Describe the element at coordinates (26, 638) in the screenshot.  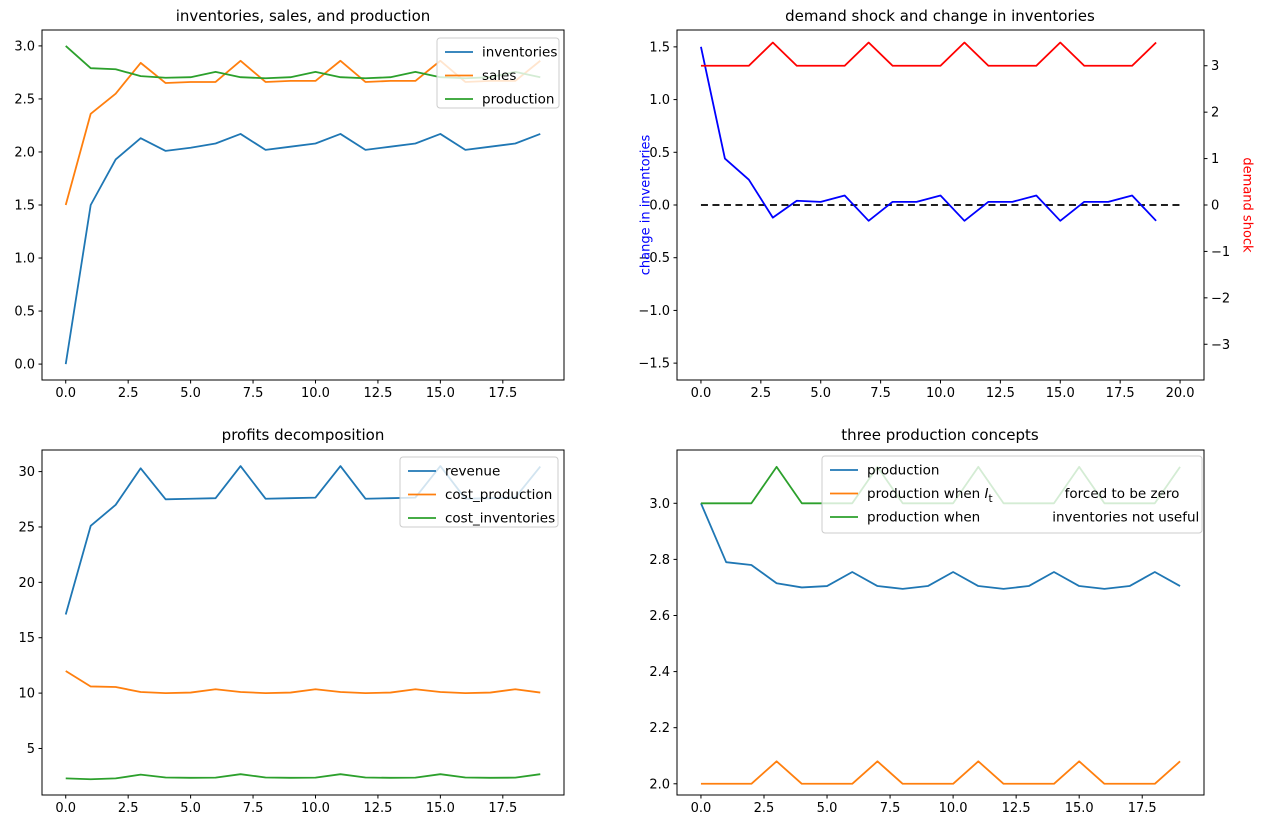
I see `y-tick-label: 15` at that location.